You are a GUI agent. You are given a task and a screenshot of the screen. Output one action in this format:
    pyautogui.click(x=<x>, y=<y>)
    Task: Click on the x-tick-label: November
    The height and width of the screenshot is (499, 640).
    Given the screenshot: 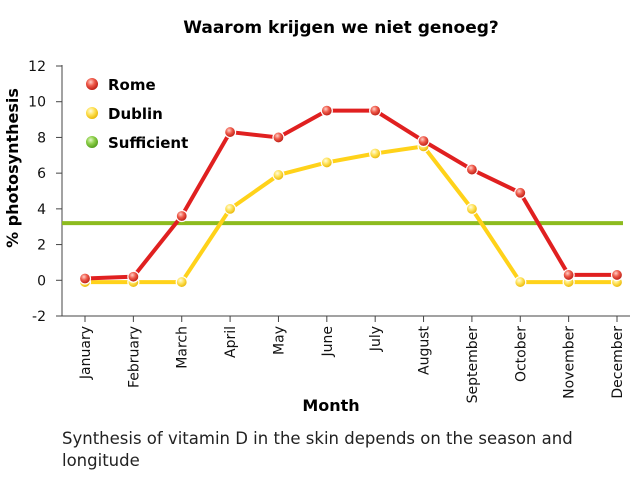 What is the action you would take?
    pyautogui.click(x=570, y=362)
    